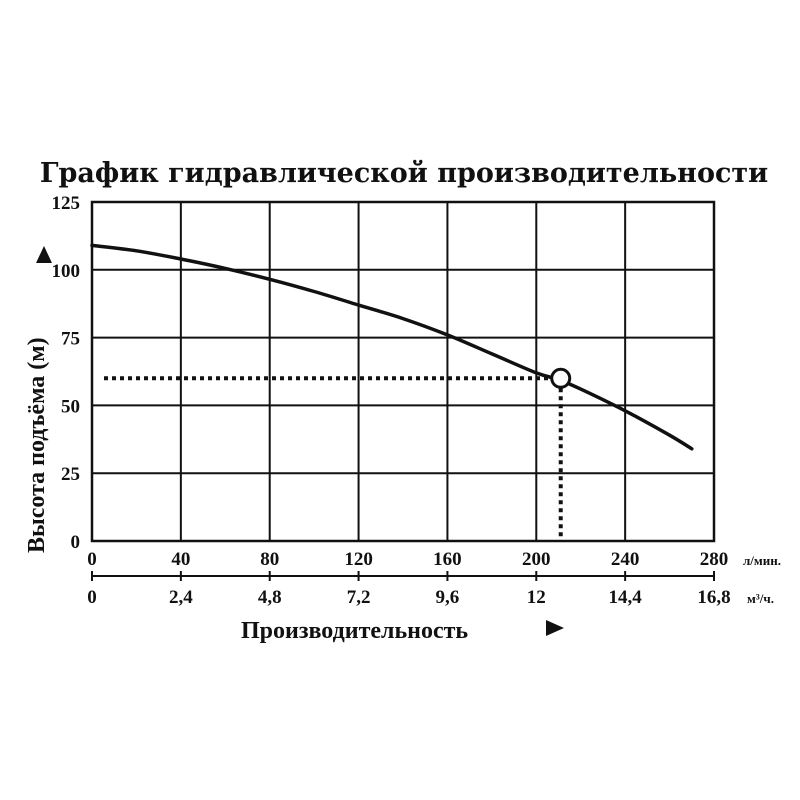 This screenshot has width=800, height=800. I want to click on y-tick-label: 0, so click(76, 542).